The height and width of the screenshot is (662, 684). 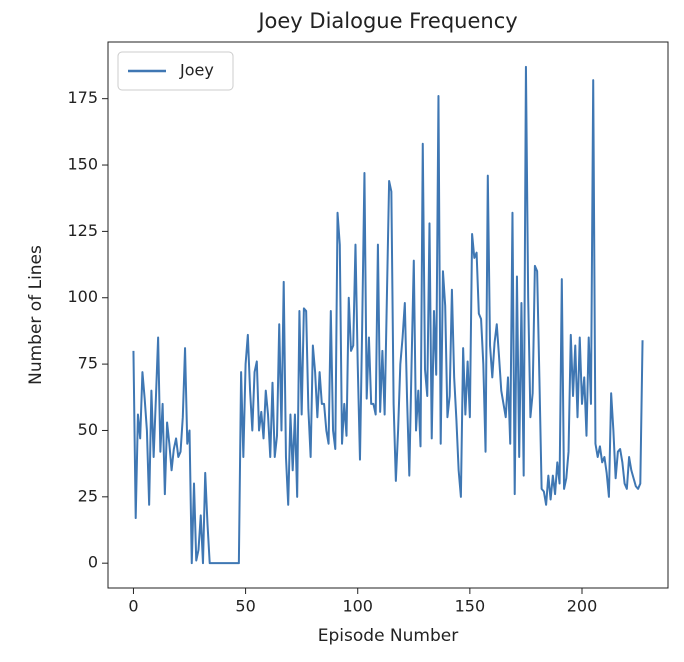 What do you see at coordinates (470, 606) in the screenshot?
I see `x-tick-label: 150` at bounding box center [470, 606].